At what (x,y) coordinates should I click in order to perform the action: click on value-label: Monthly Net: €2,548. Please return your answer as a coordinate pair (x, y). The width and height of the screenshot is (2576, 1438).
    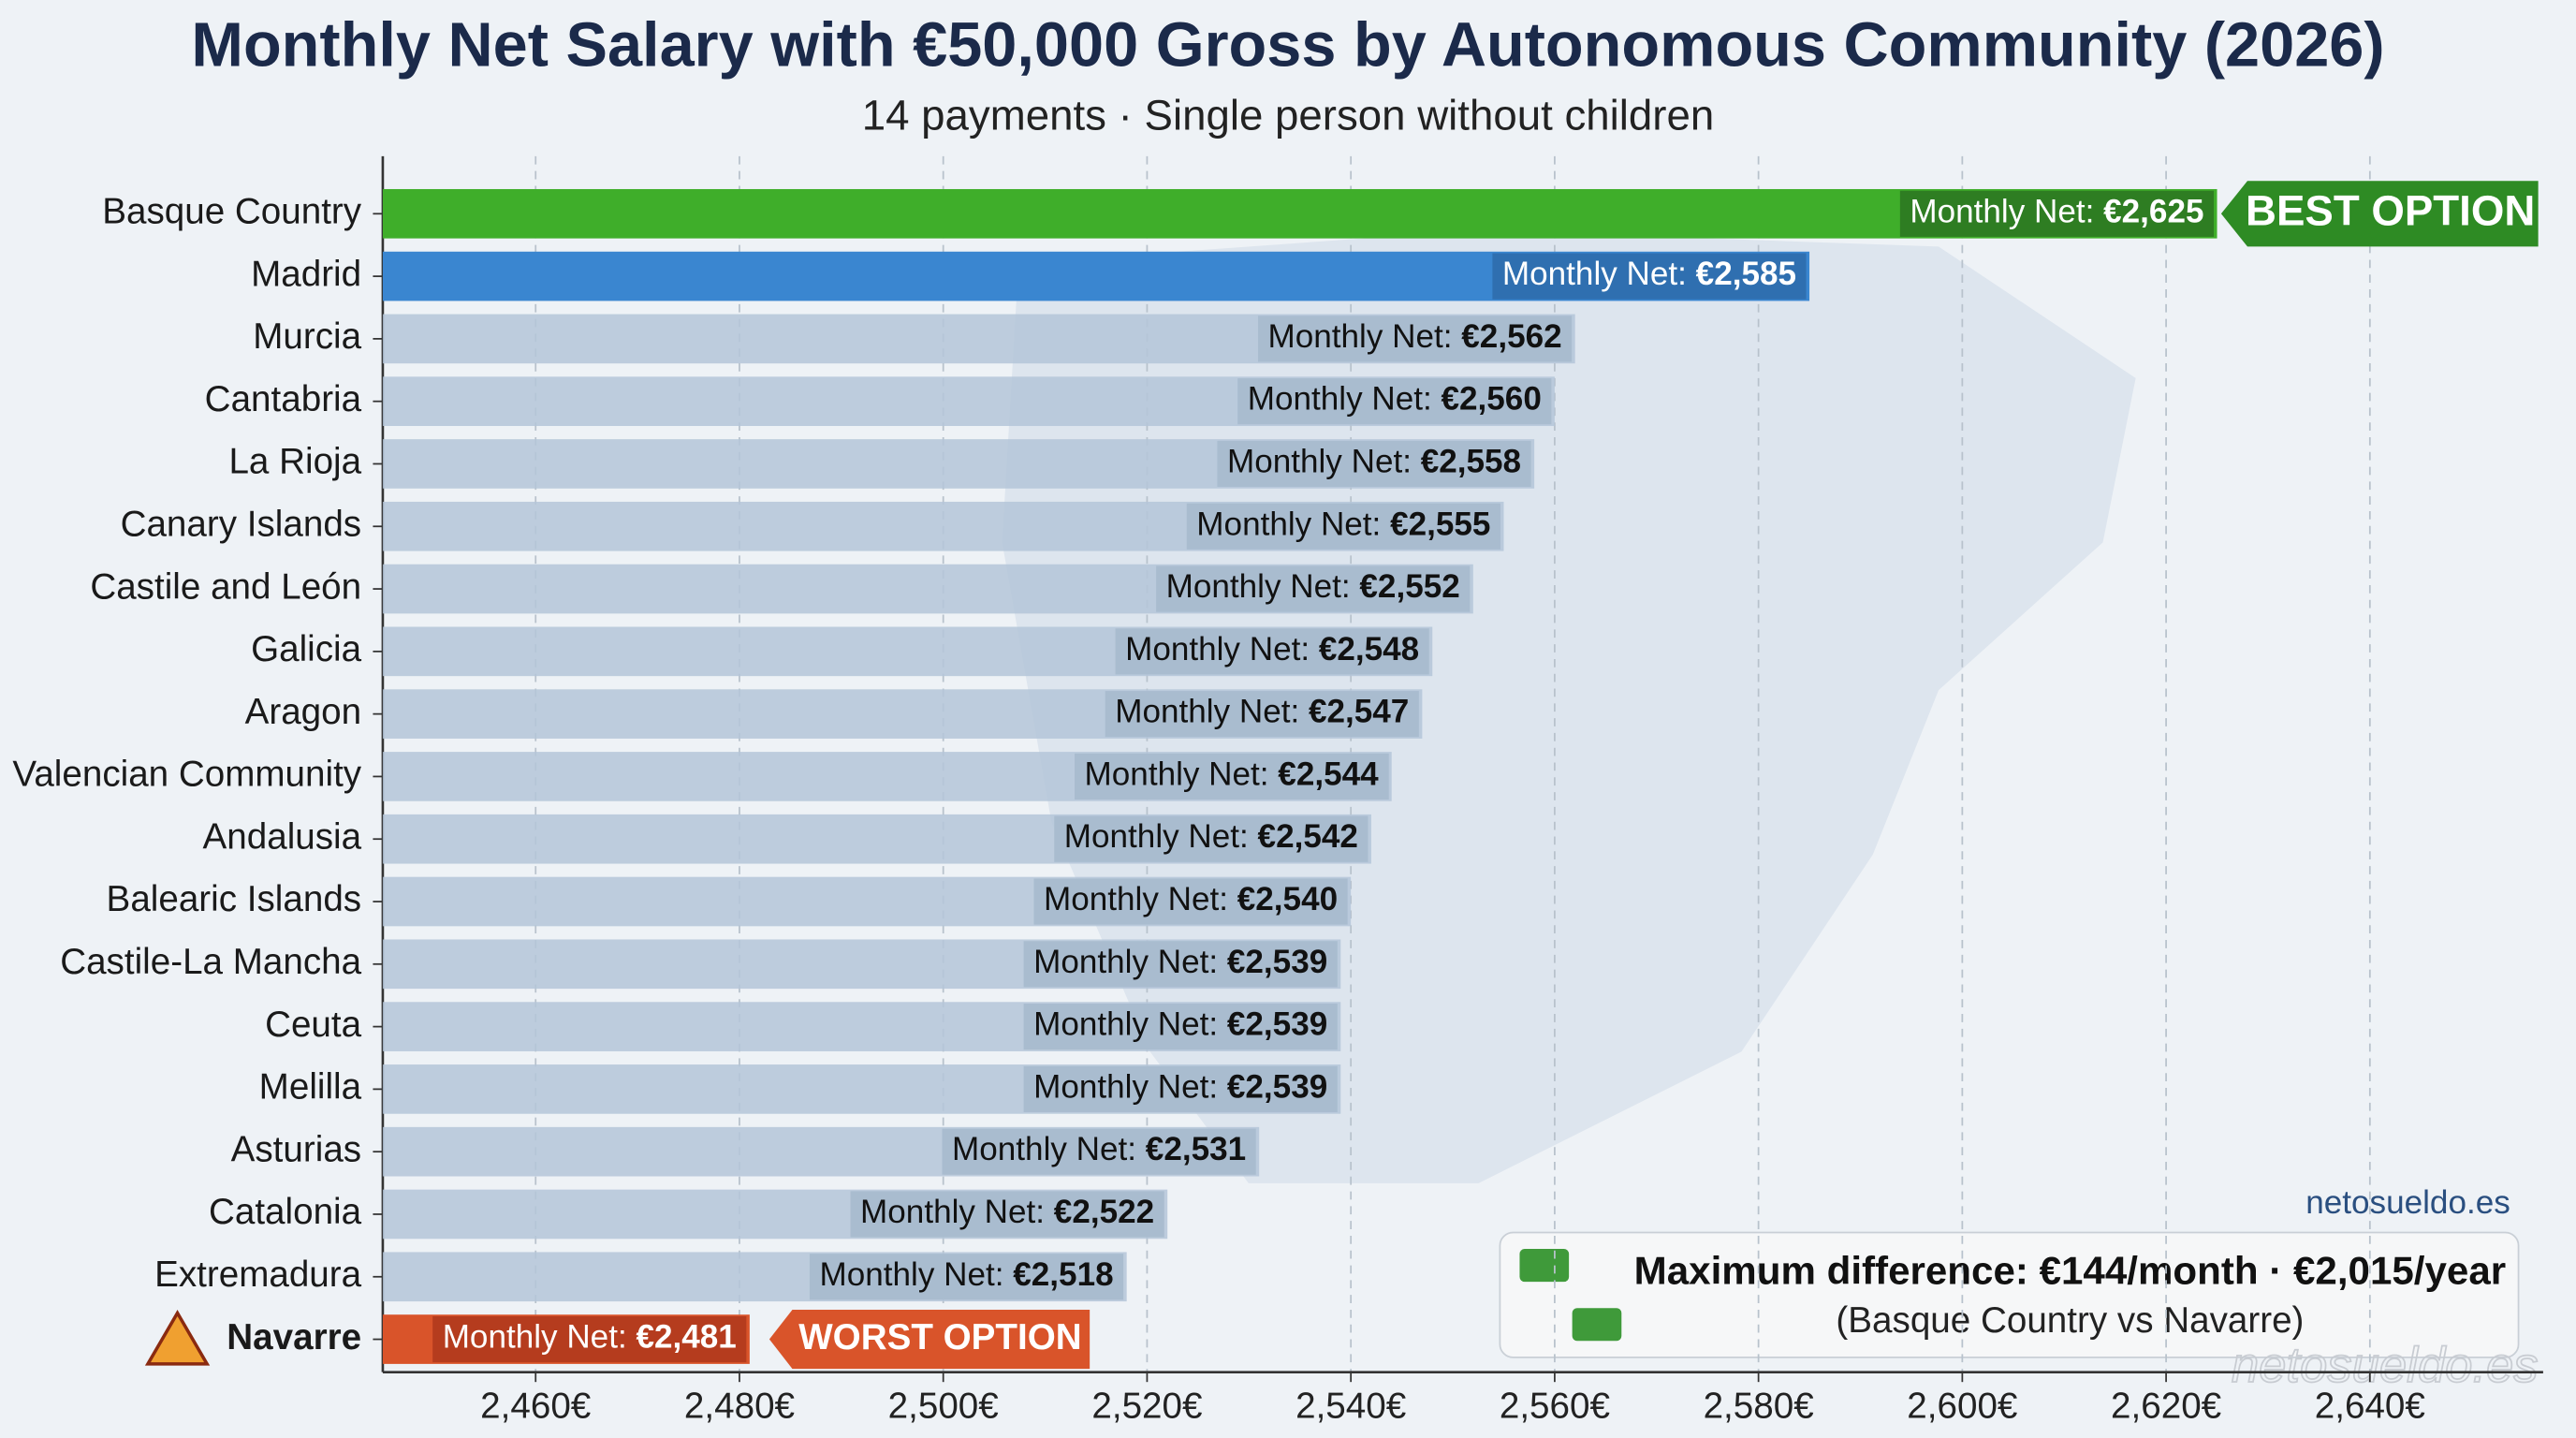
    Looking at the image, I should click on (1272, 649).